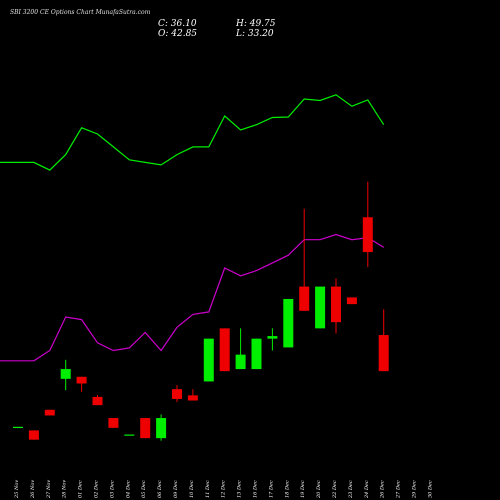 This screenshot has width=500, height=500. What do you see at coordinates (383, 489) in the screenshot?
I see `x-tick-label: 26 Dec` at bounding box center [383, 489].